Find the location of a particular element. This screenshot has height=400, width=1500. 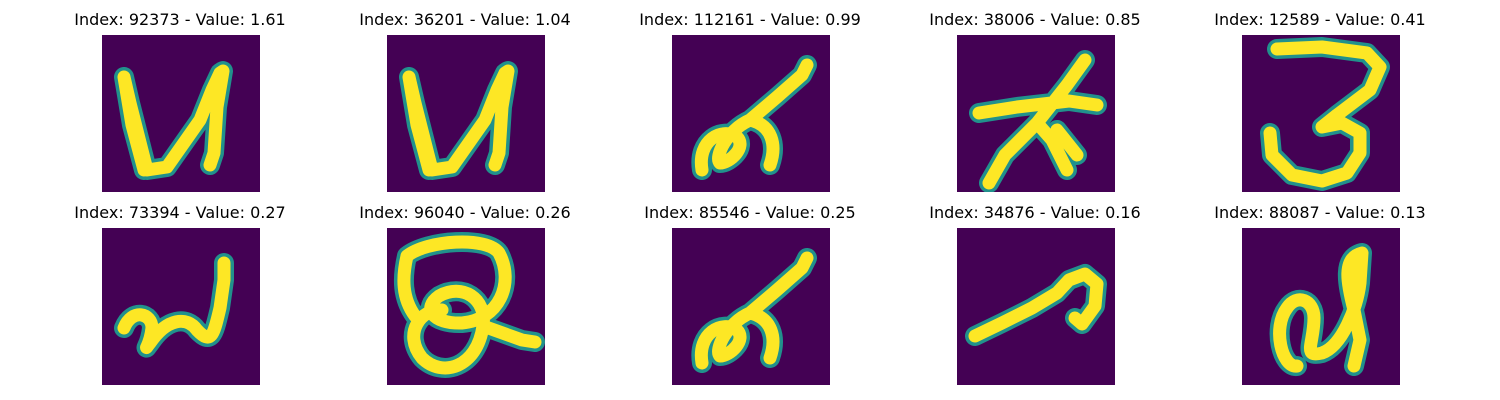

panel-title: Index: 85546 - Value: 0.25 is located at coordinates (750, 213).